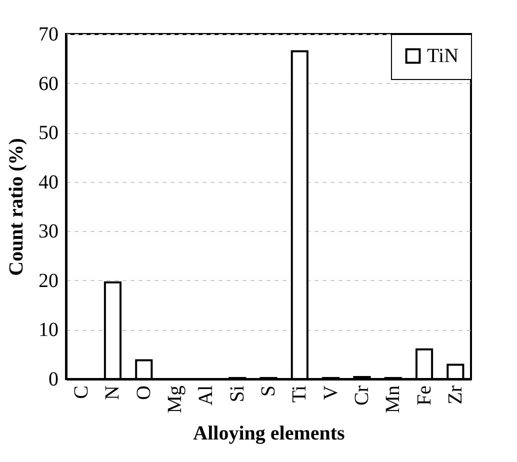 Image resolution: width=517 pixels, height=462 pixels. Describe the element at coordinates (48, 281) in the screenshot. I see `y-tick-label: 20` at that location.